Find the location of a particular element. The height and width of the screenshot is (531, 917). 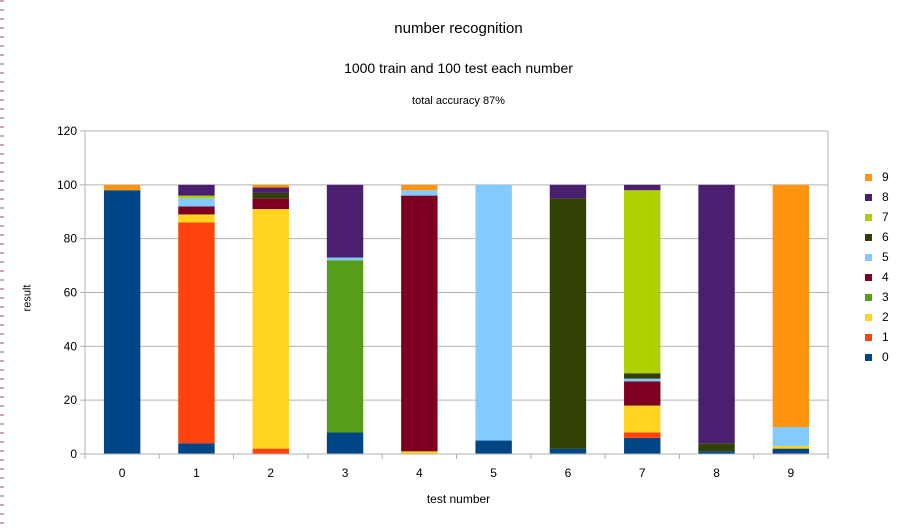

y-tick-label: 120 is located at coordinates (67, 131).